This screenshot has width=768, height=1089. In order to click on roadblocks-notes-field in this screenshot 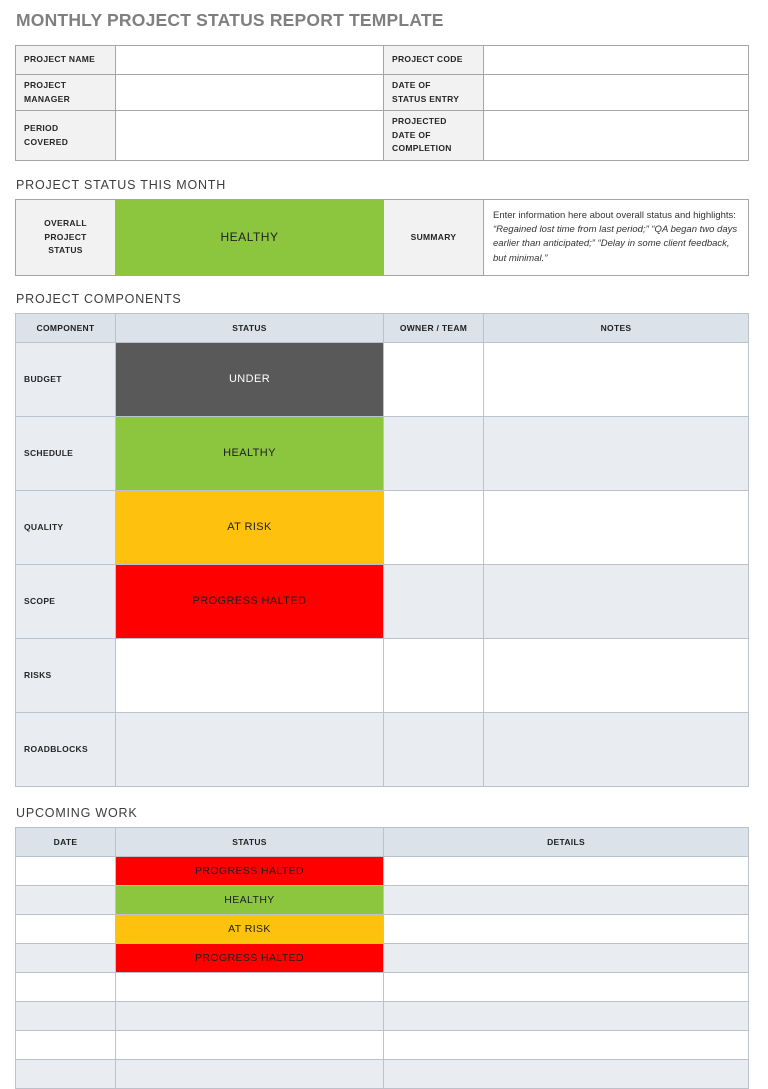, I will do `click(616, 749)`.